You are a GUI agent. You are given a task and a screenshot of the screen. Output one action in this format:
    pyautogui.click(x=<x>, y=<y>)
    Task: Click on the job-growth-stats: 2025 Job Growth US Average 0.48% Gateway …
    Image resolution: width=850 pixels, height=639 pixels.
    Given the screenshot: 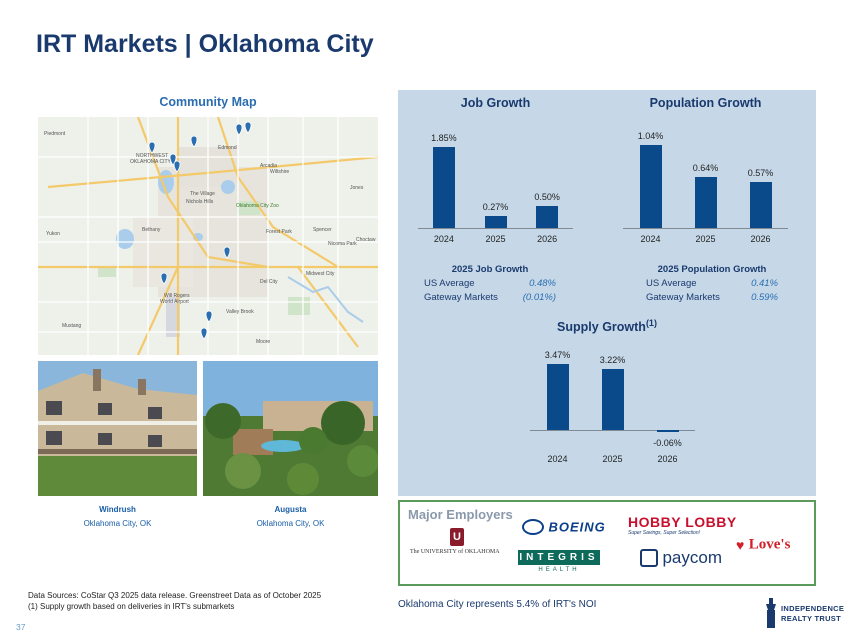 What is the action you would take?
    pyautogui.click(x=490, y=283)
    